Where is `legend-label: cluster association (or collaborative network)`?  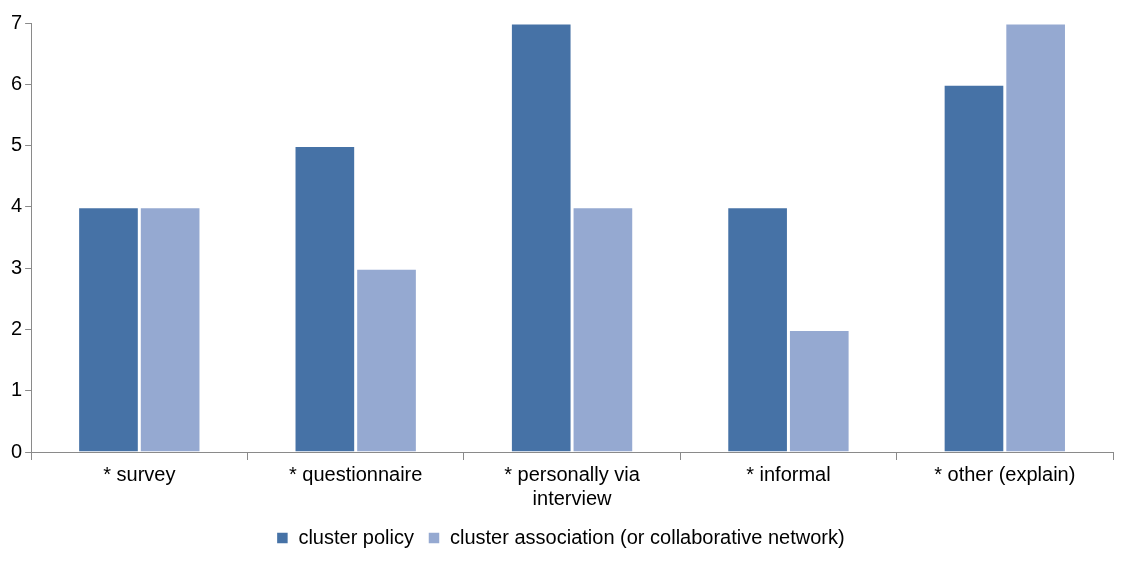
legend-label: cluster association (or collaborative network) is located at coordinates (647, 536).